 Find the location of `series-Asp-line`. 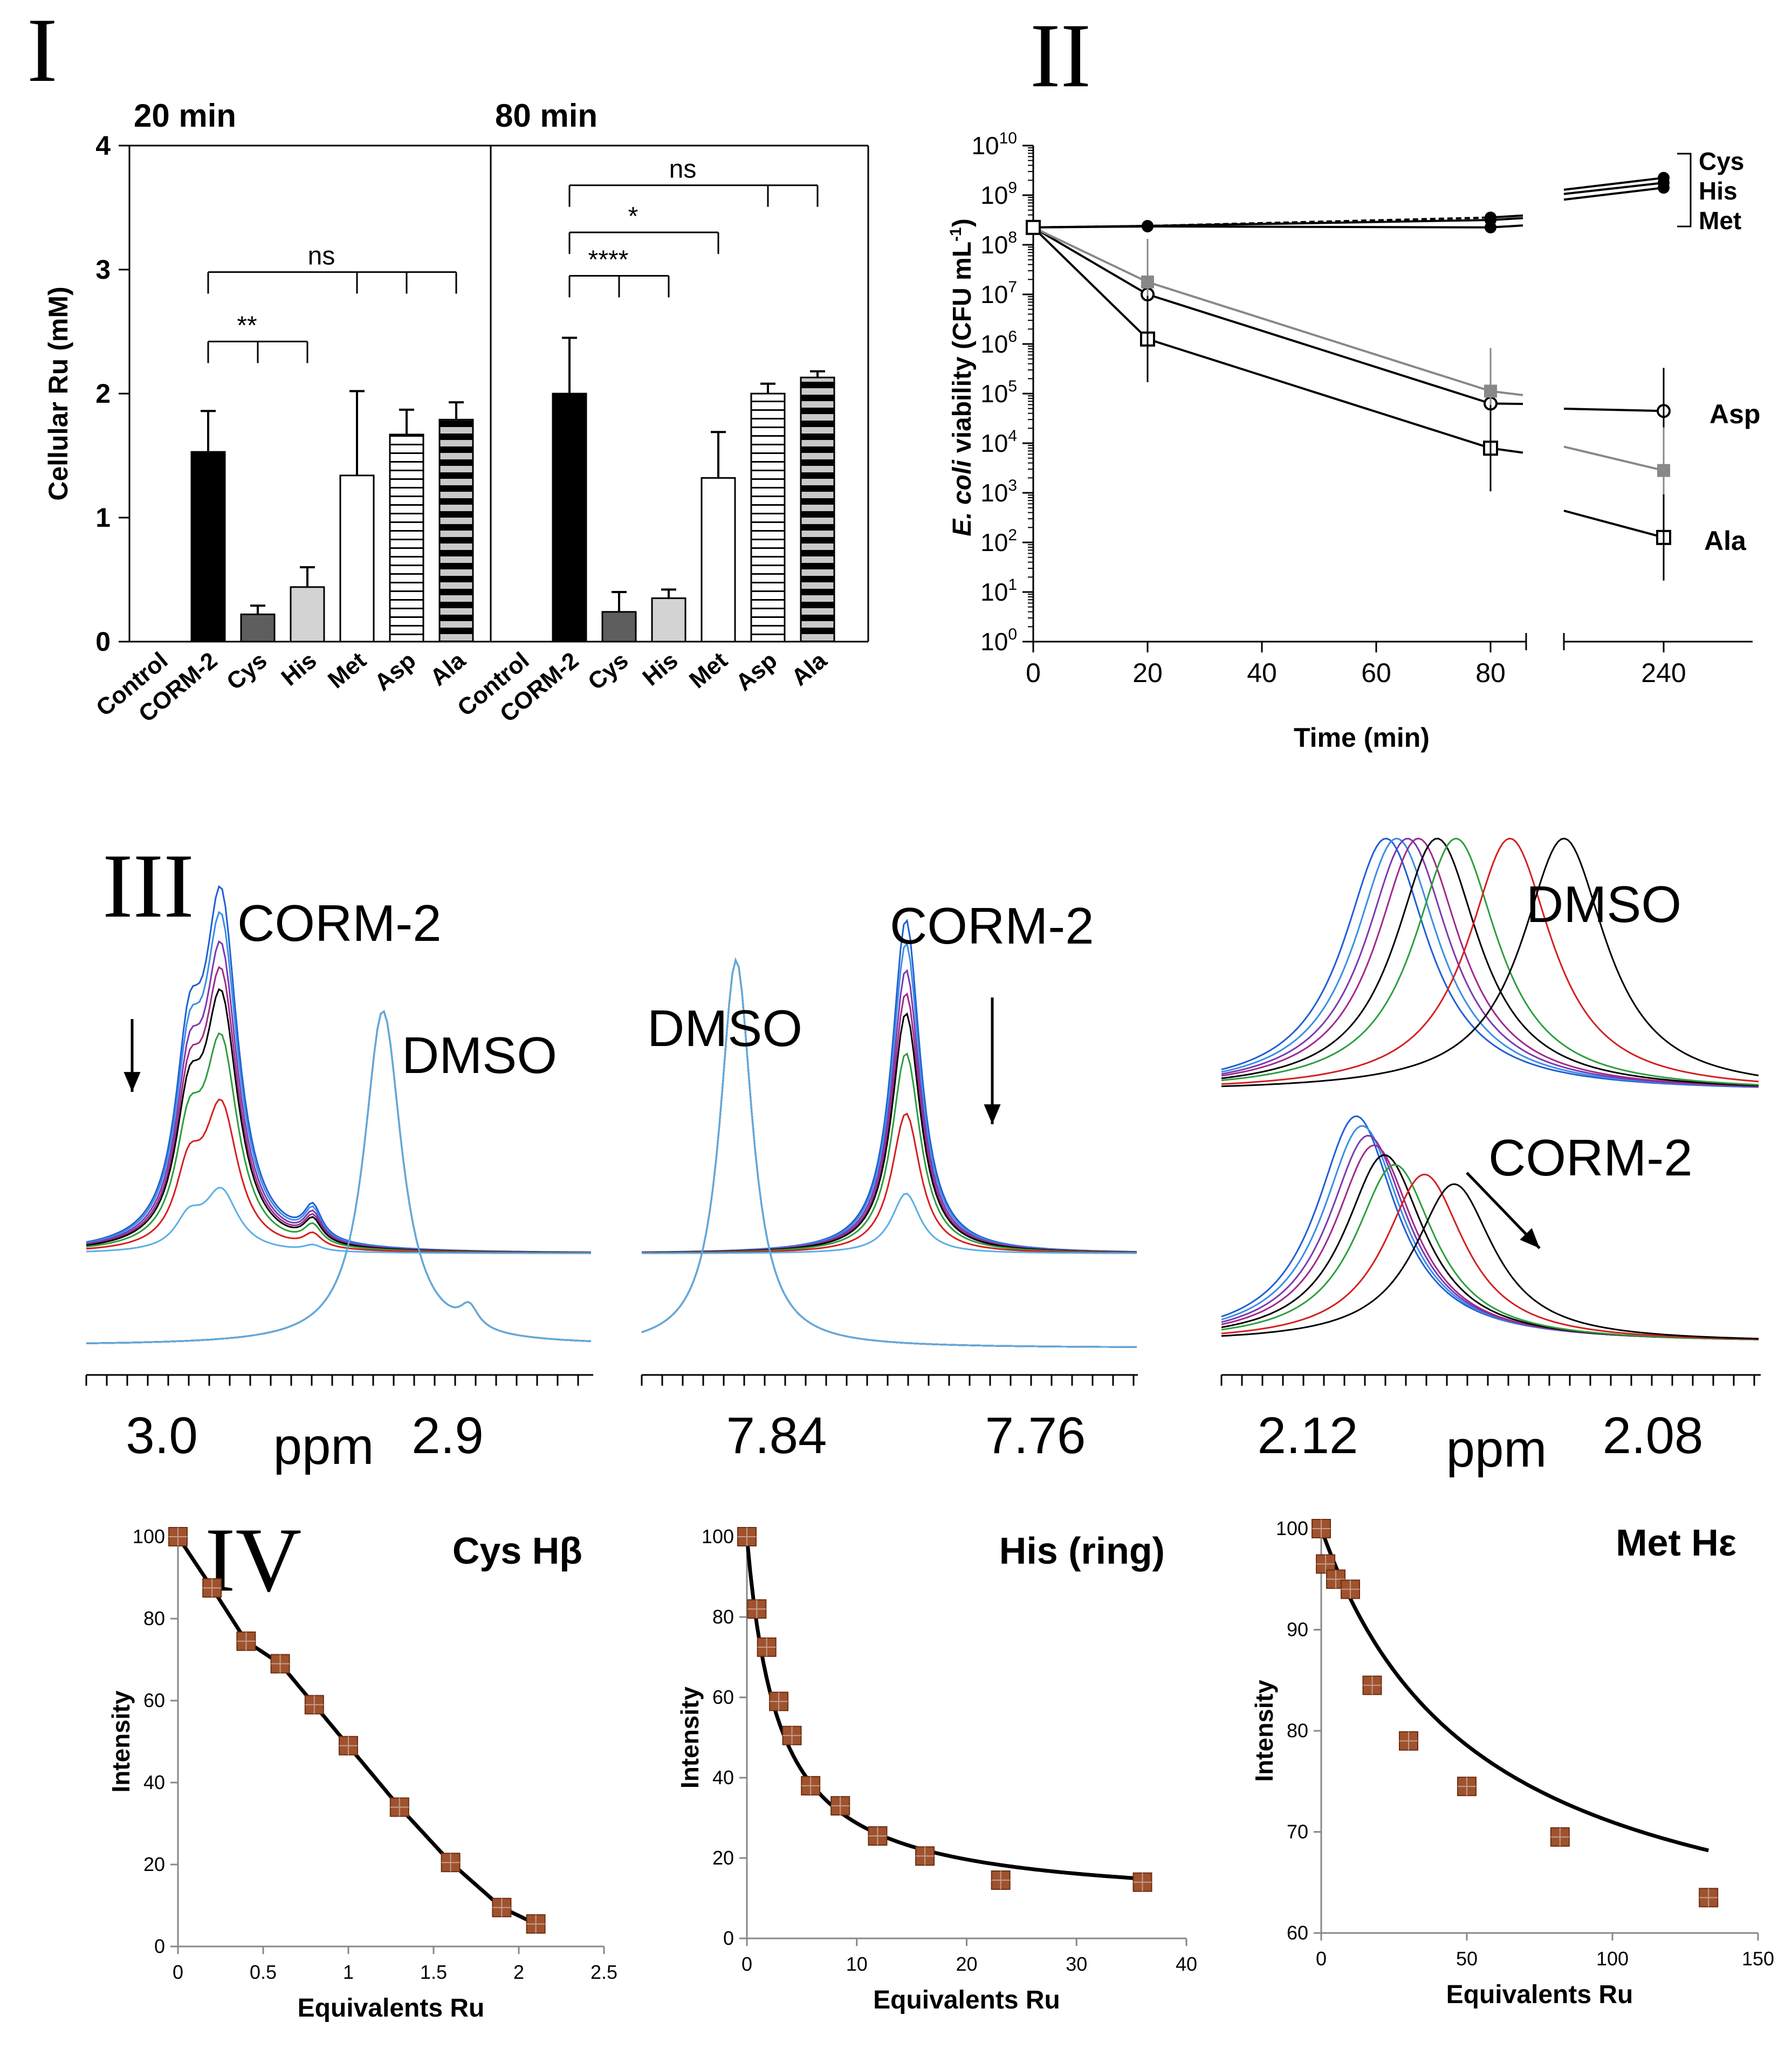

series-Asp-line is located at coordinates (1262, 315).